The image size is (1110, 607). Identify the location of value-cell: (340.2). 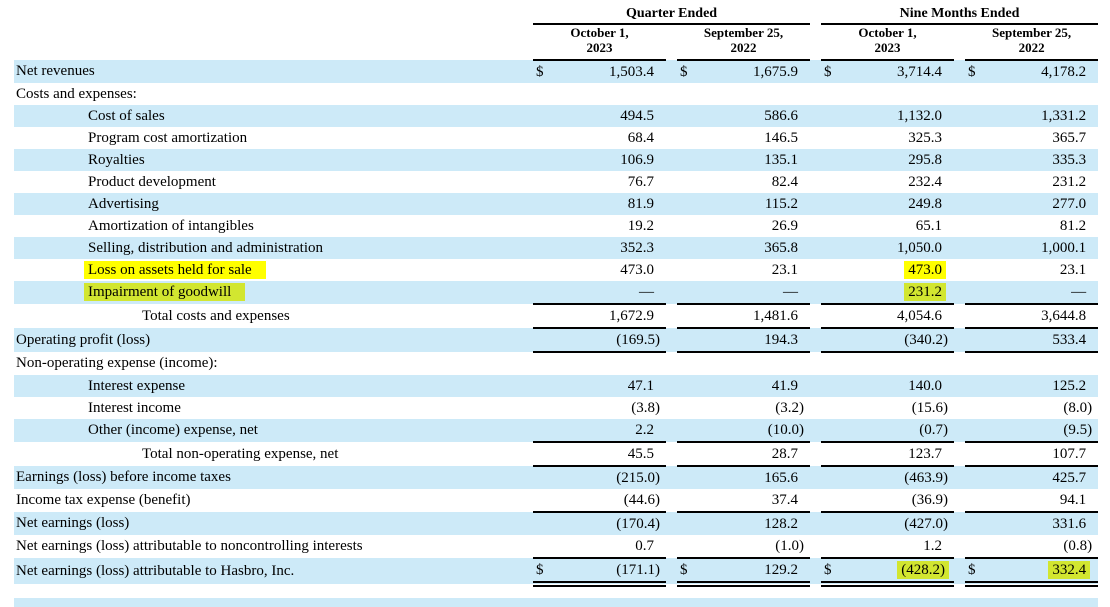
(899, 340).